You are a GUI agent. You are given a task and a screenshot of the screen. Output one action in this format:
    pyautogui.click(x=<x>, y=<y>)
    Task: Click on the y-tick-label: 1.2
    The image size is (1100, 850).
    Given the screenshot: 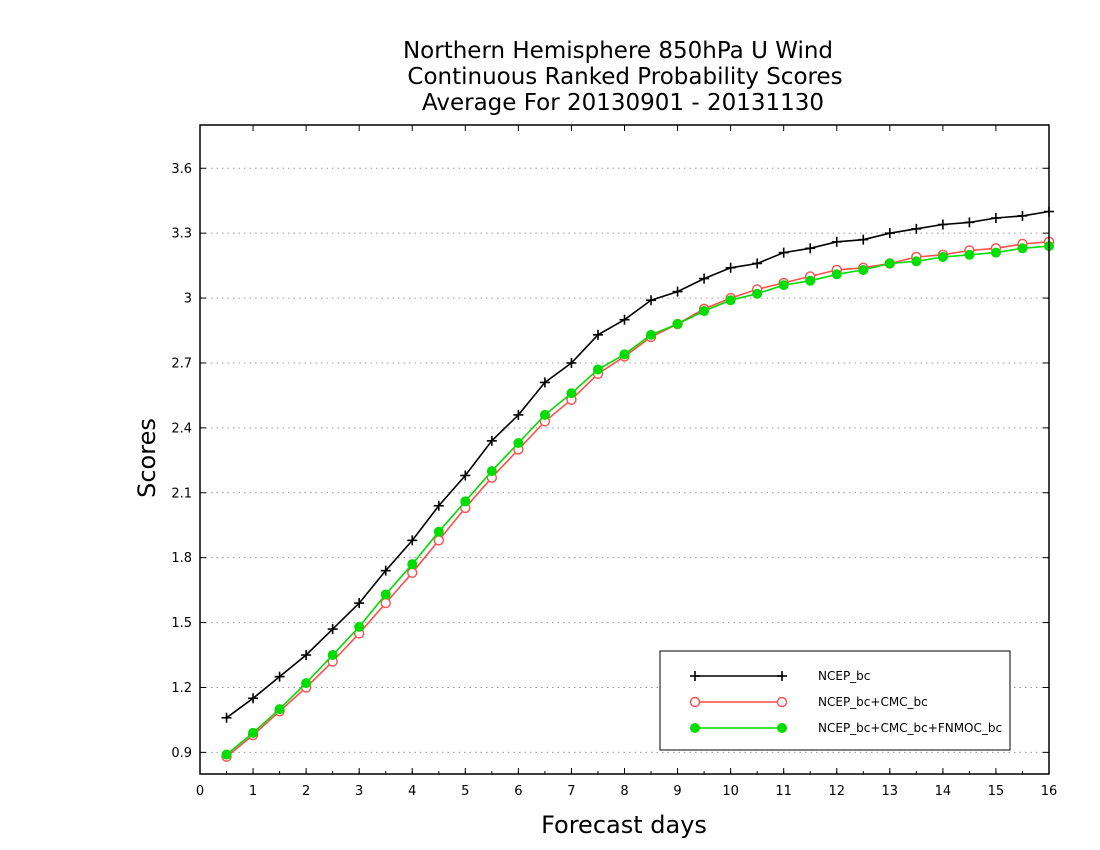 What is the action you would take?
    pyautogui.click(x=181, y=688)
    